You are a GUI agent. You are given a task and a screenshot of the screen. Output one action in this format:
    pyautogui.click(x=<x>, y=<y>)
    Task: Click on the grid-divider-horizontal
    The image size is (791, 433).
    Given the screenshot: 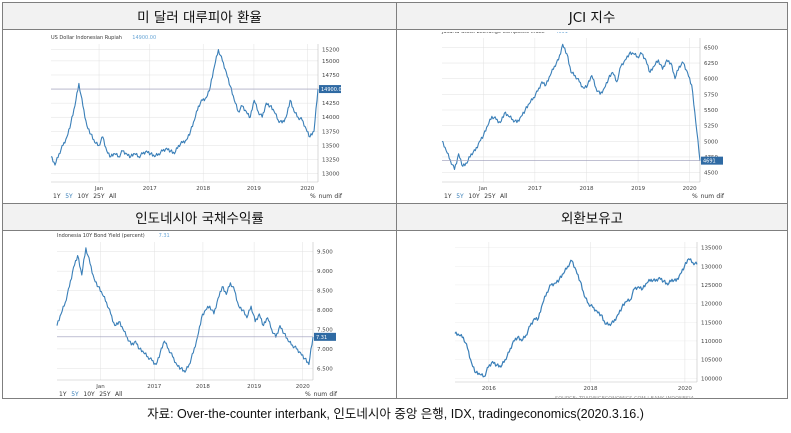 What is the action you would take?
    pyautogui.click(x=395, y=203)
    